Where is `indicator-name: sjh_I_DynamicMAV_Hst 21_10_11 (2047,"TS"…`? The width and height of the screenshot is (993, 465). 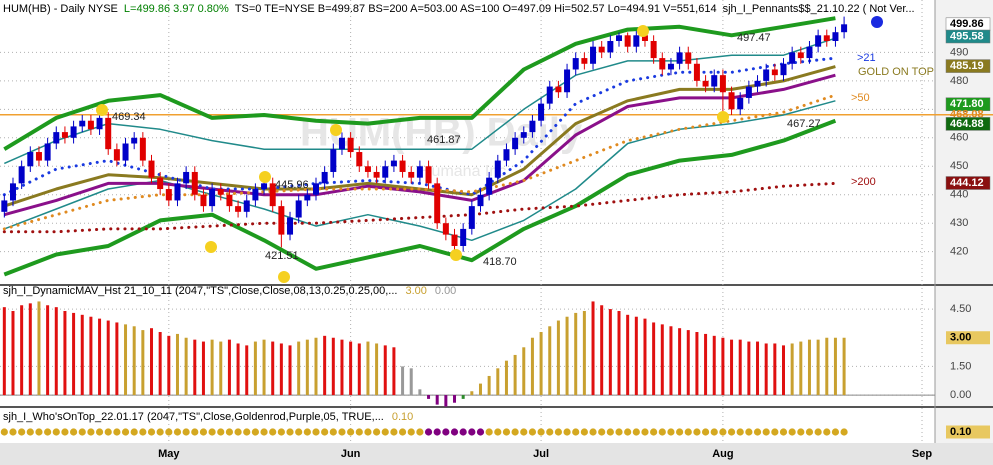 indicator-name: sjh_I_DynamicMAV_Hst 21_10_11 (2047,"TS"… is located at coordinates (200, 291).